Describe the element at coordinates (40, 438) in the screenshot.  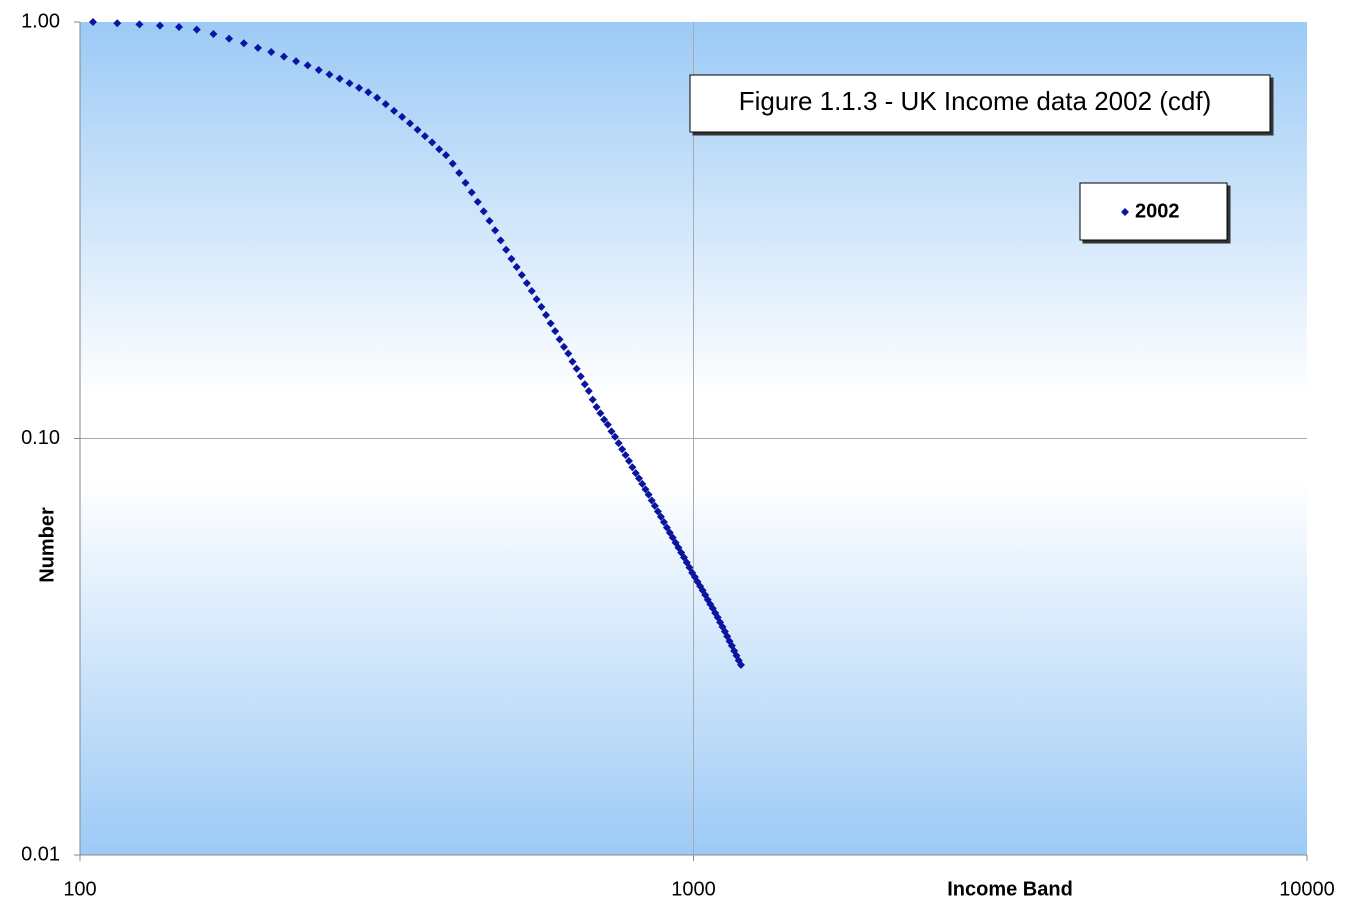
I see `y-tick-label: 0.10` at that location.